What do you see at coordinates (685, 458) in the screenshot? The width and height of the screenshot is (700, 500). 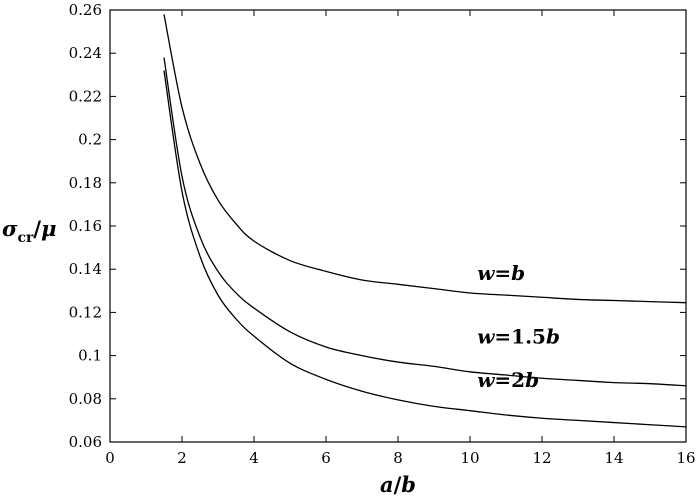 I see `x-tick-label: 16` at bounding box center [685, 458].